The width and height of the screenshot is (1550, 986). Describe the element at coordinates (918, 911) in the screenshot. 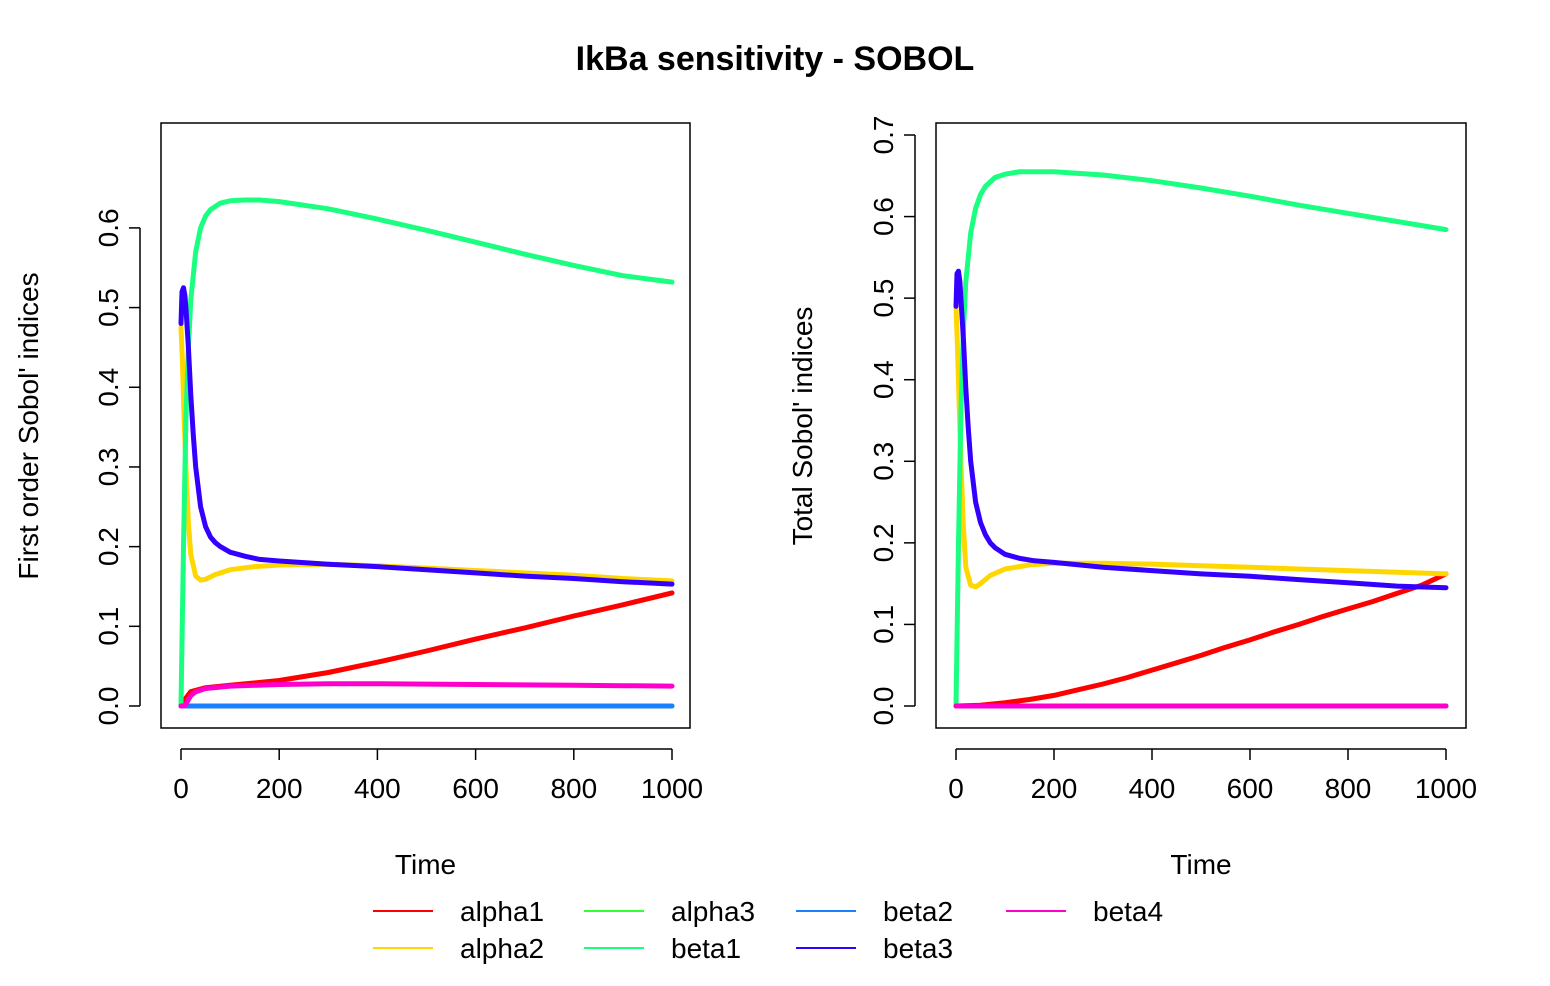

I see `legend-label: beta2` at that location.